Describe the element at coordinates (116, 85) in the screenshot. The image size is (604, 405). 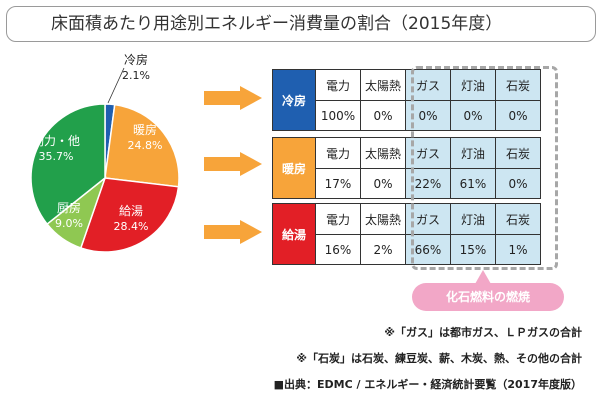
I see `leader-line` at that location.